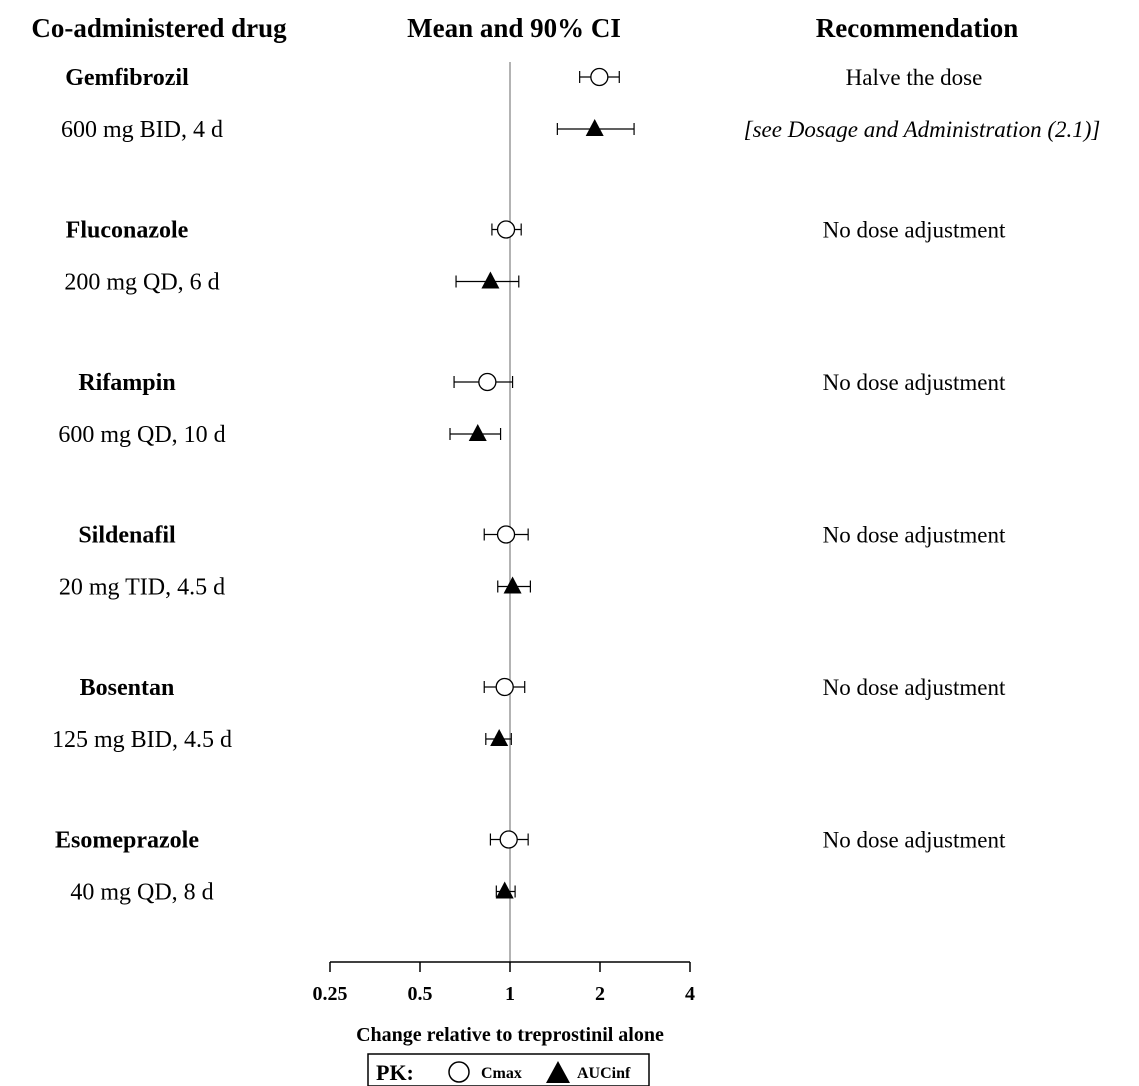  Describe the element at coordinates (127, 688) in the screenshot. I see `drug-name: Bosentan` at that location.